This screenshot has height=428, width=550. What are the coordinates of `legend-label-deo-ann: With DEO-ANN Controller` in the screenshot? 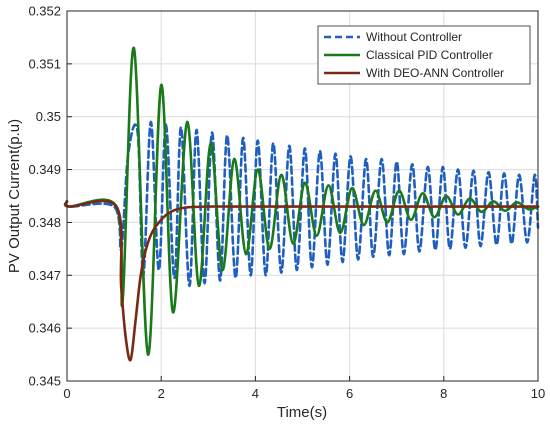 It's located at (435, 73).